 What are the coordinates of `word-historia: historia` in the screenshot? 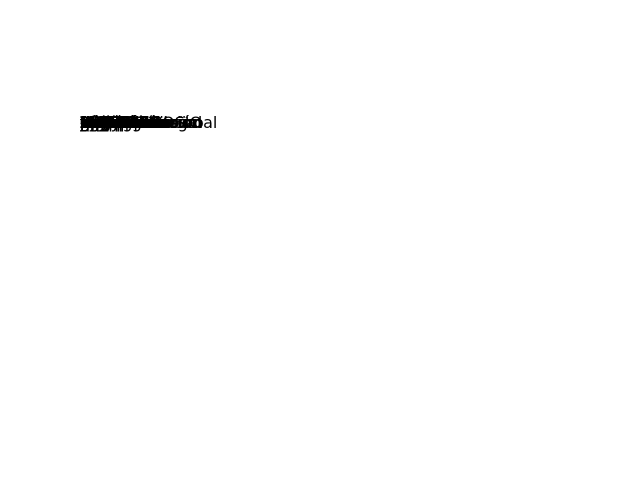 It's located at (110, 123).